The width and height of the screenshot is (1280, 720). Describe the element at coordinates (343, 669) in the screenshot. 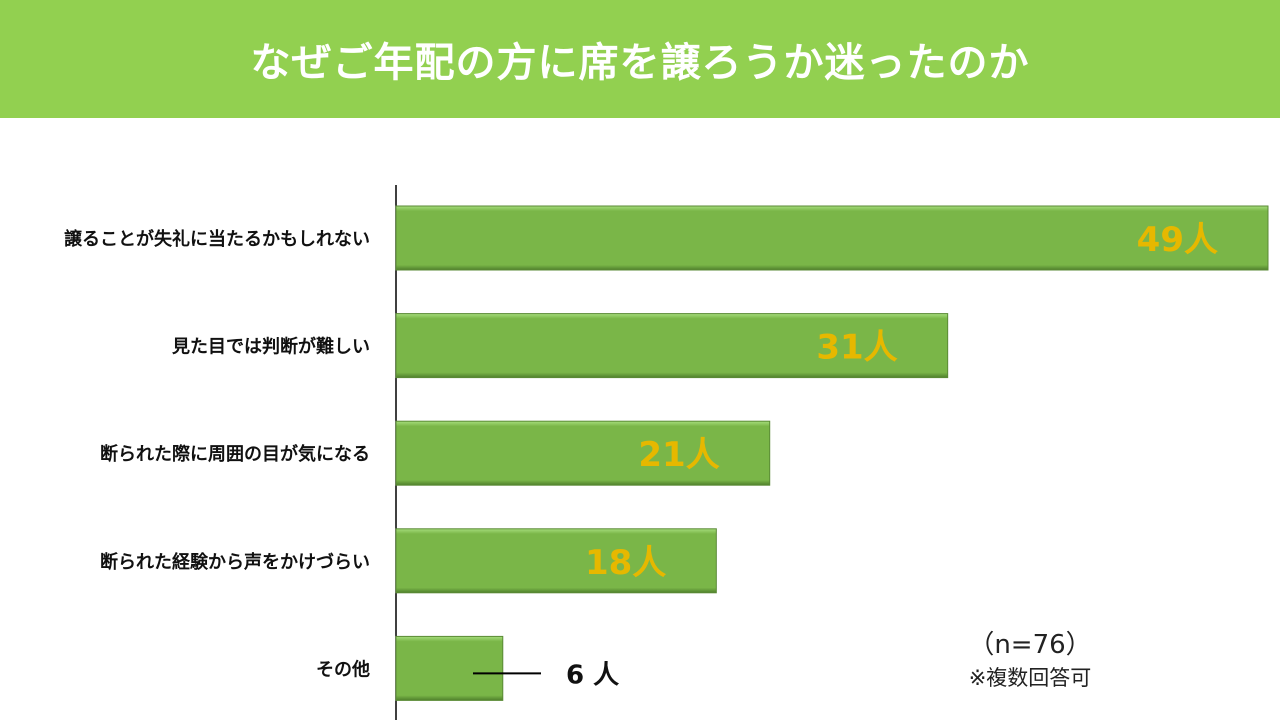

I see `category-label: その他` at that location.